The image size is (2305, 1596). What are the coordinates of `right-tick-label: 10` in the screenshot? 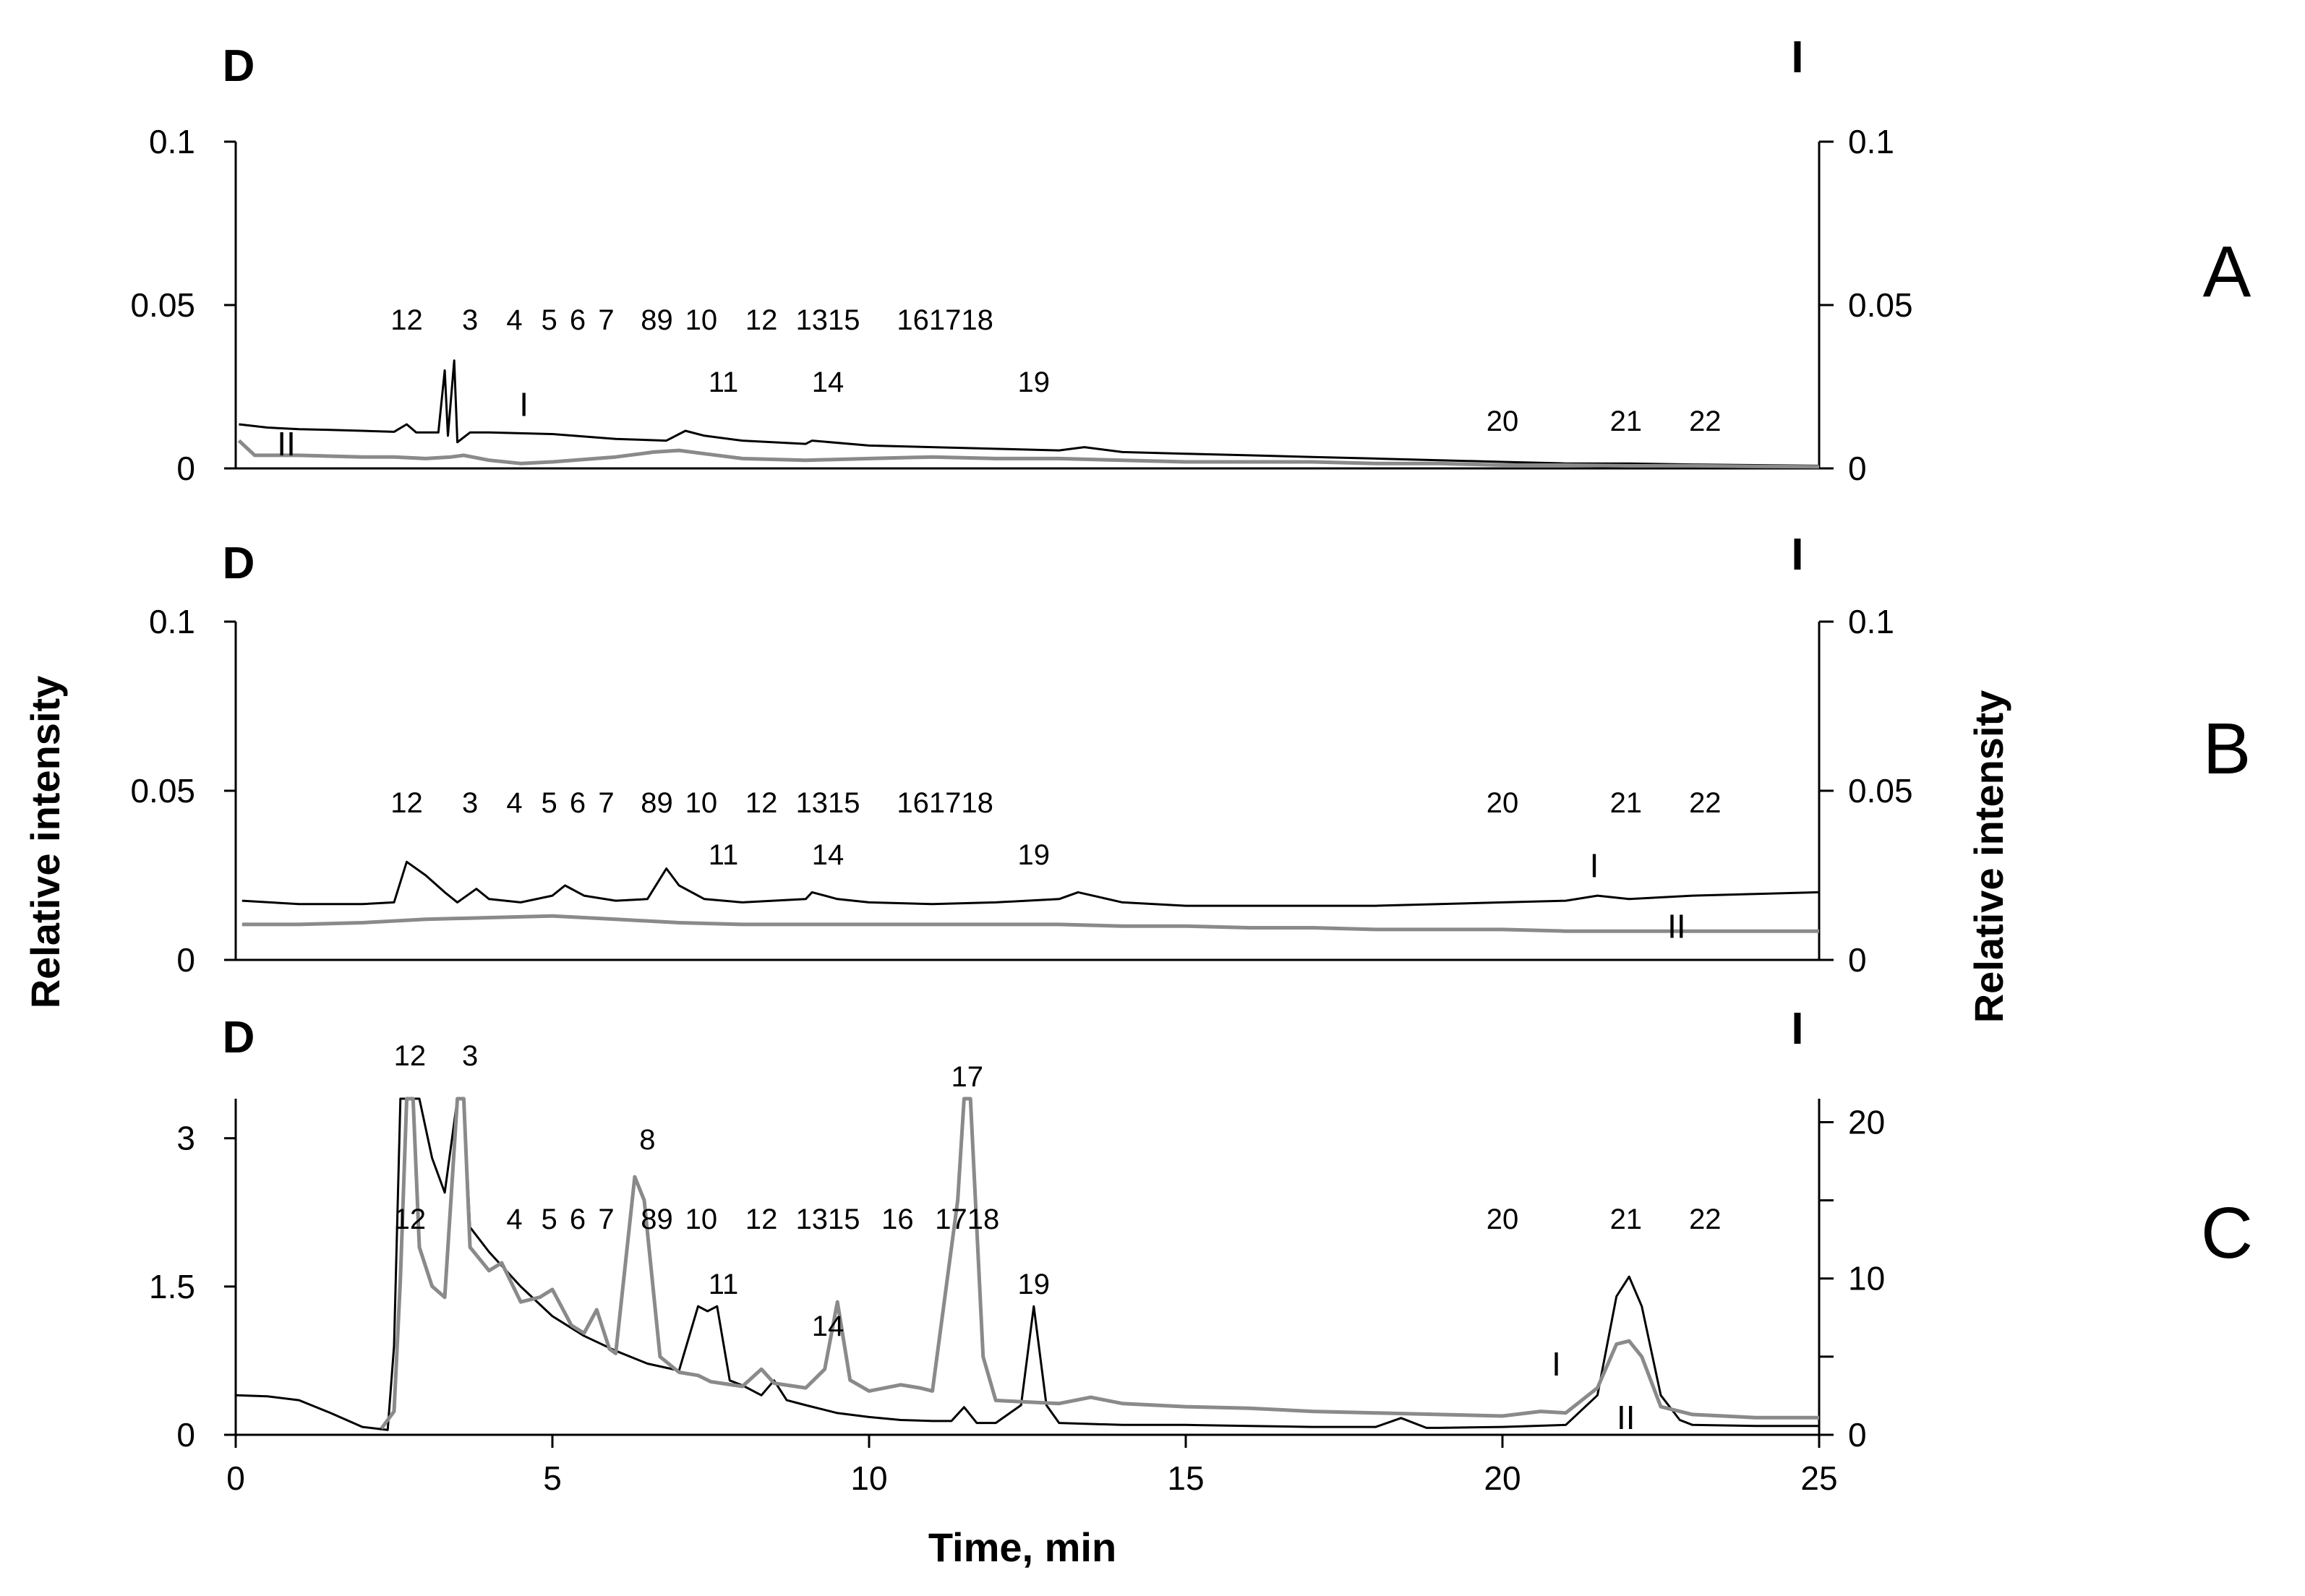 It's located at (1866, 1278).